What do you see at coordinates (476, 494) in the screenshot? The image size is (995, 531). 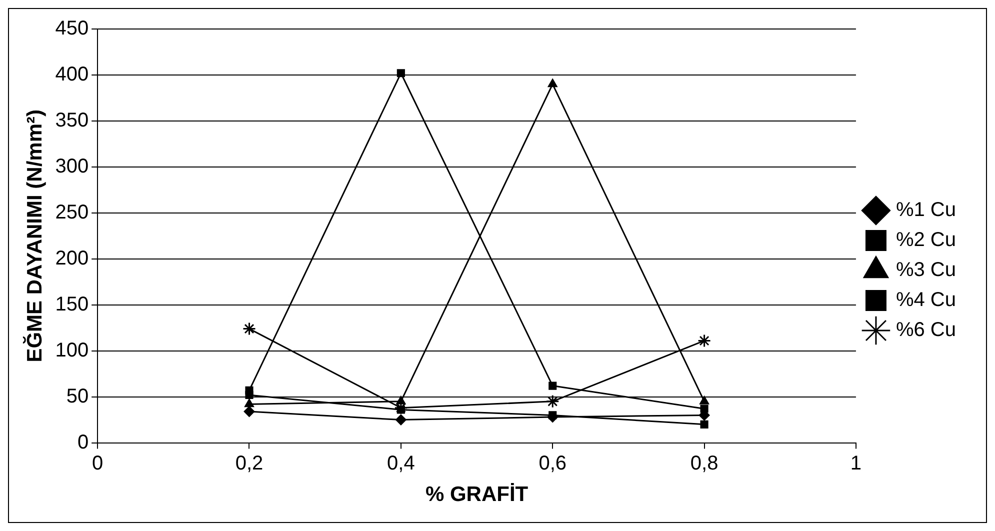 I see `x-axis-title: % GRAFİT` at bounding box center [476, 494].